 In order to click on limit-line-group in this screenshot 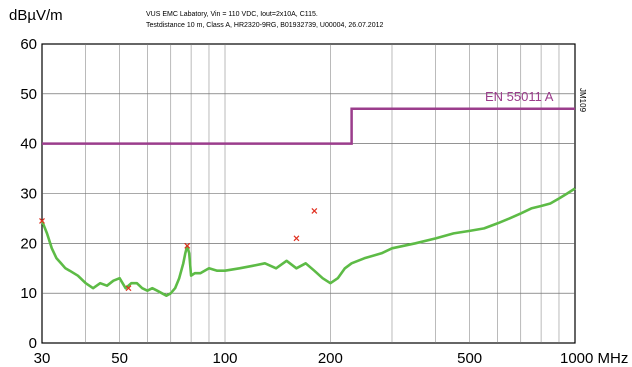, I will do `click(308, 126)`.